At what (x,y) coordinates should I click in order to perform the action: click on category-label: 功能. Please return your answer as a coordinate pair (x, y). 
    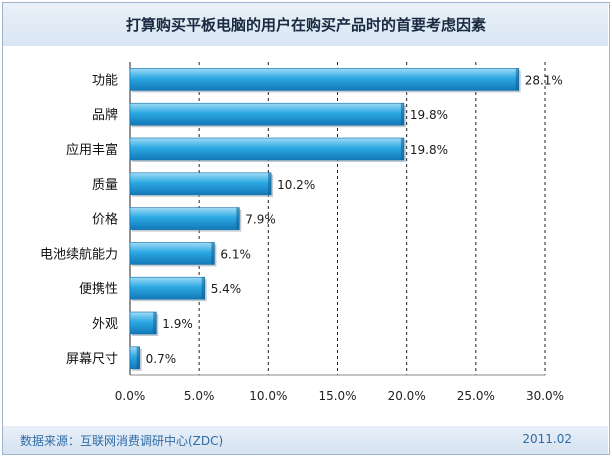
    Looking at the image, I should click on (105, 80).